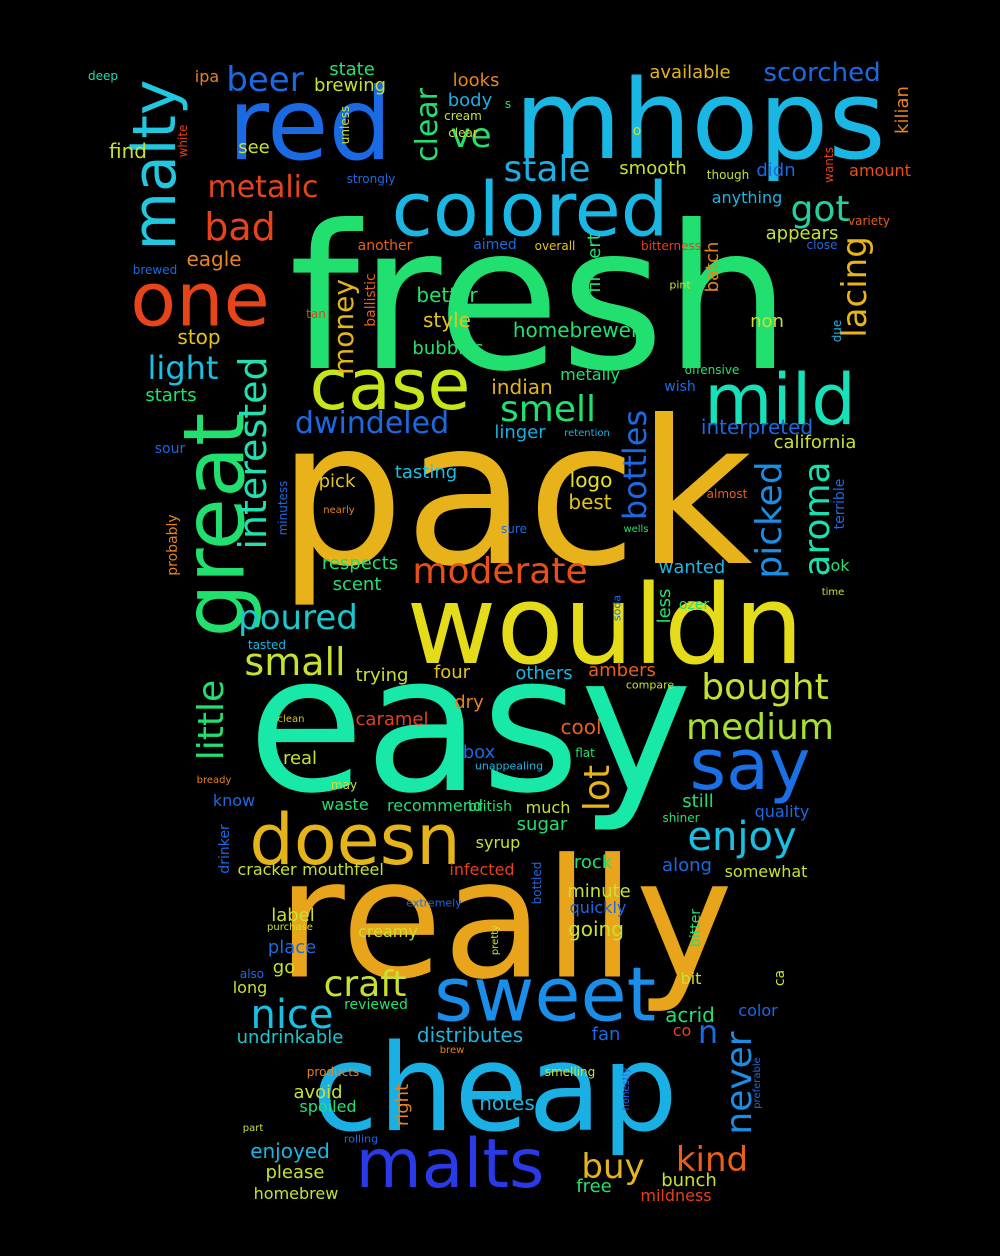  Describe the element at coordinates (605, 625) in the screenshot. I see `cloud-word: wouldn` at that location.